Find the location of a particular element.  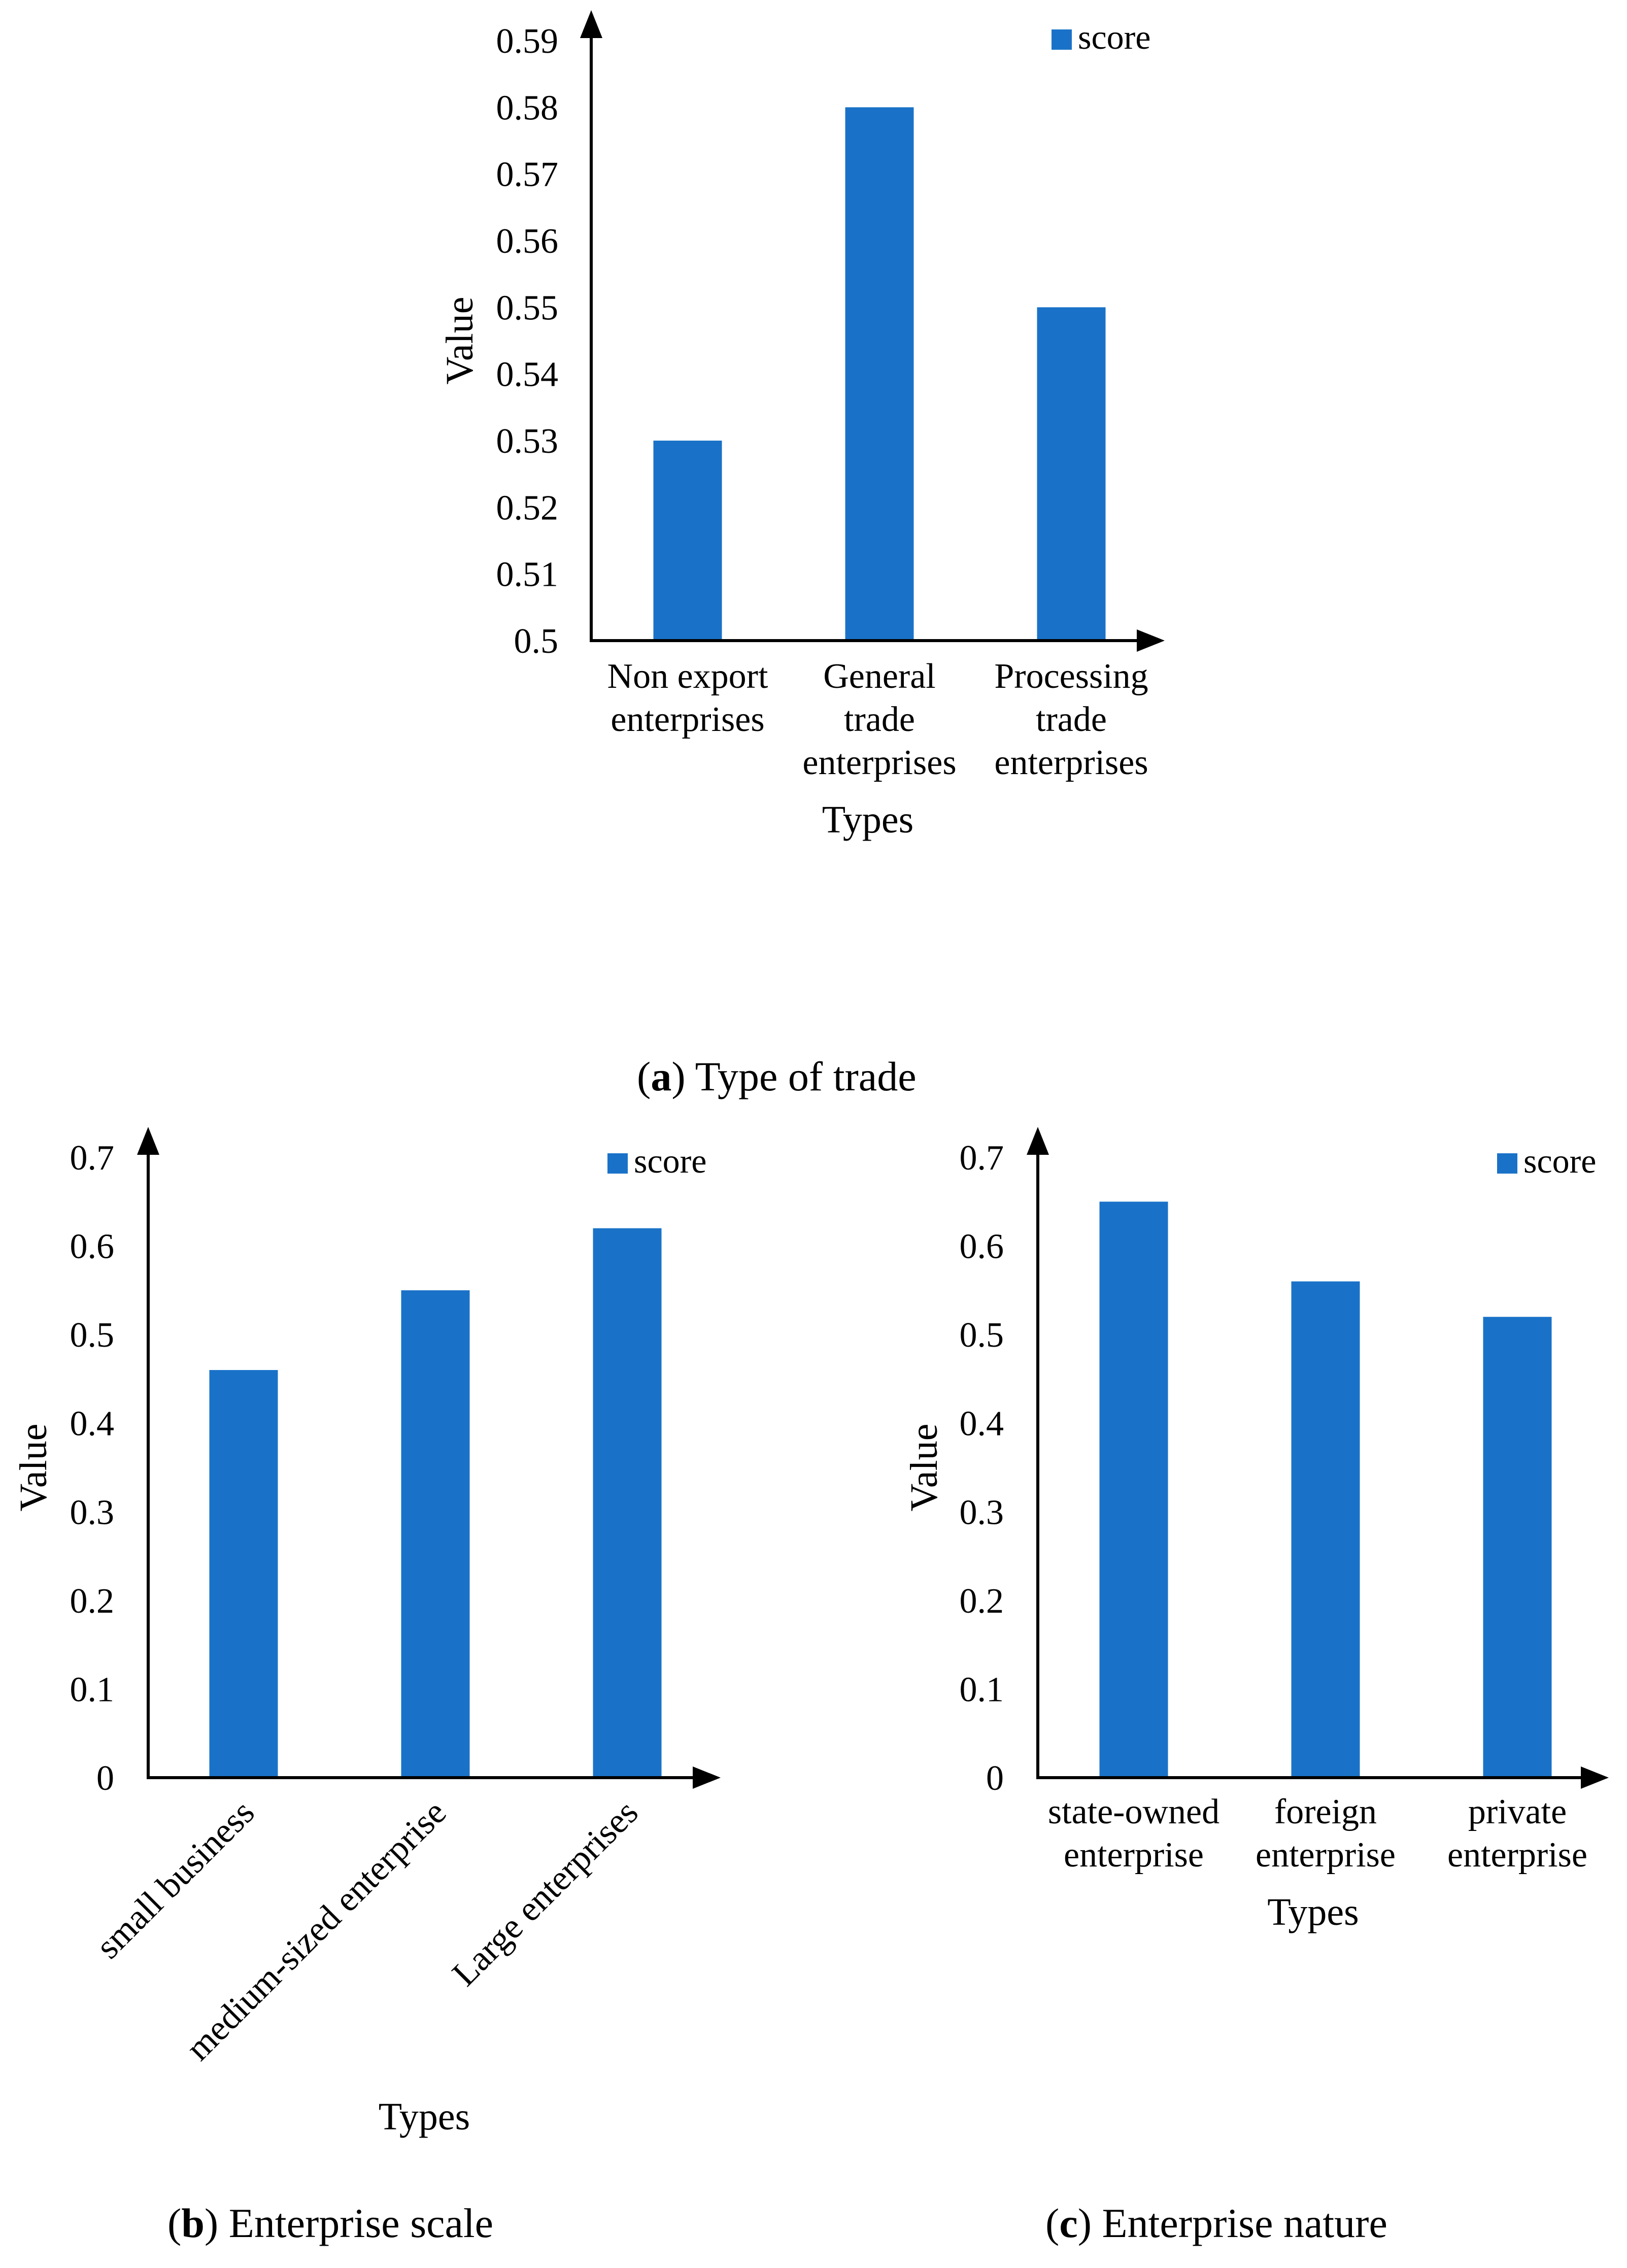

x-category-label: Large enterprises is located at coordinates (545, 1893).